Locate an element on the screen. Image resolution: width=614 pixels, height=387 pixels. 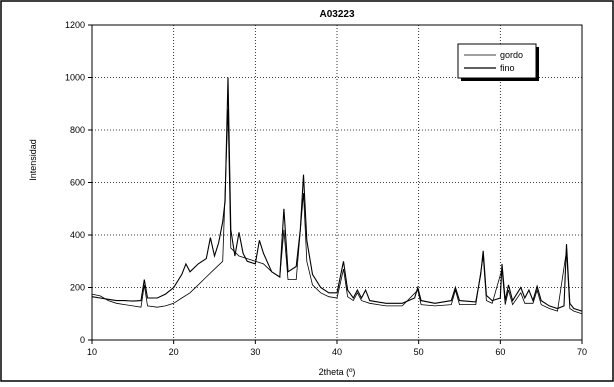
y-axis-title: Intensidad is located at coordinates (33, 160).